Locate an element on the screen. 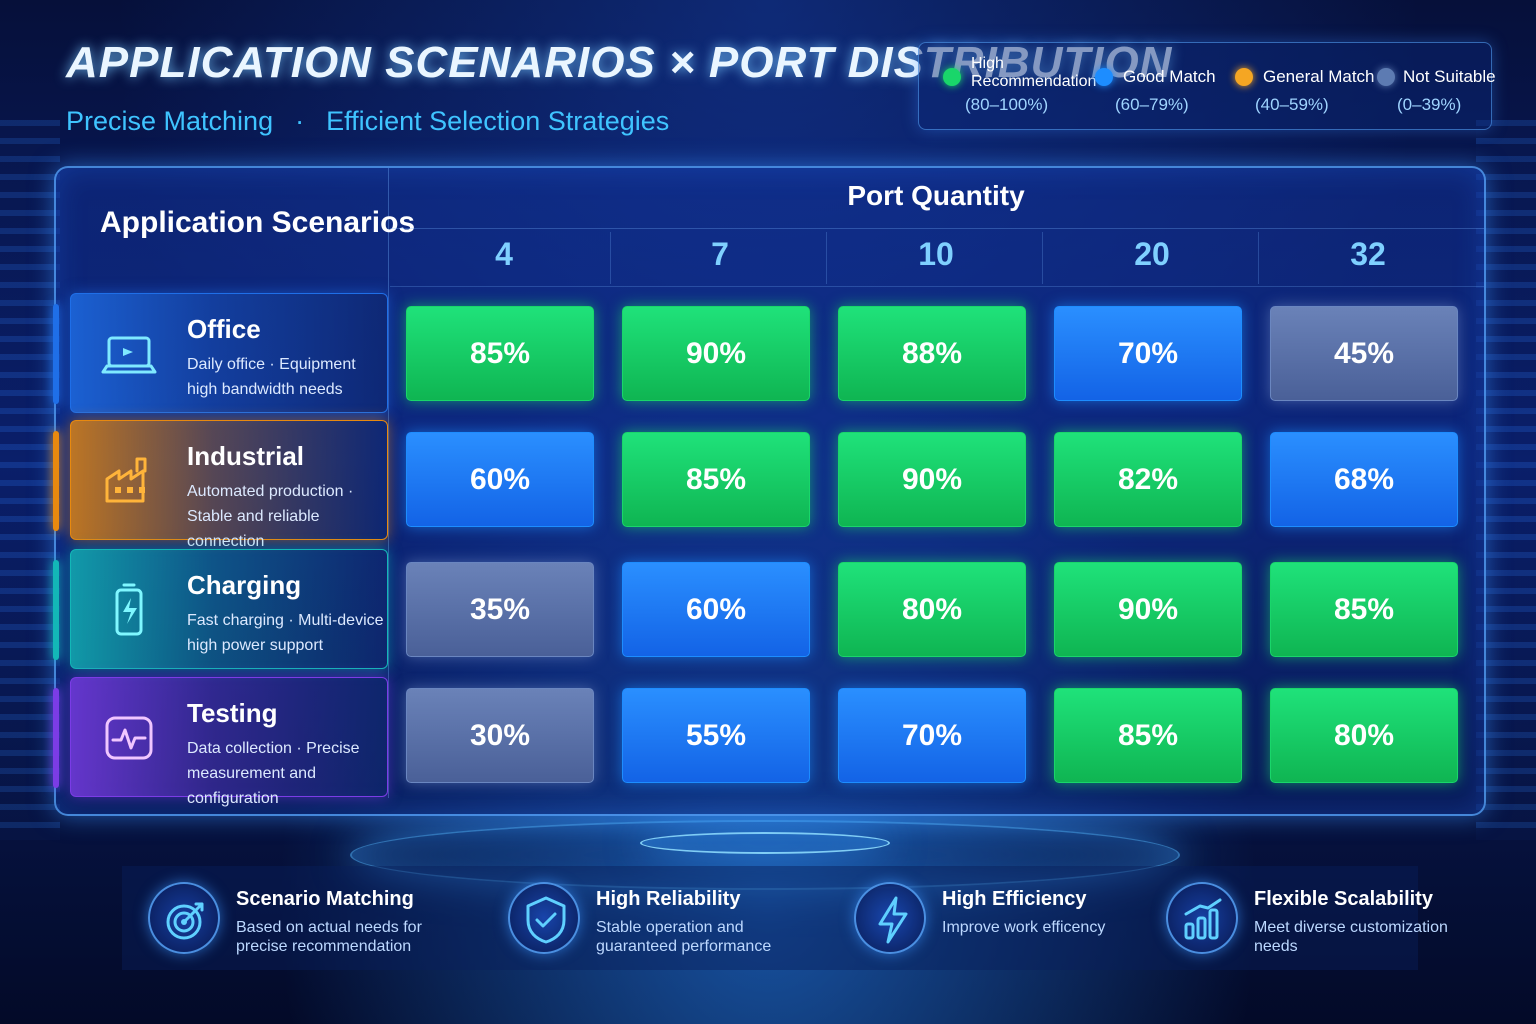 This screenshot has width=1536, height=1024. heatmap-cell-charging-32: 85% is located at coordinates (1364, 609).